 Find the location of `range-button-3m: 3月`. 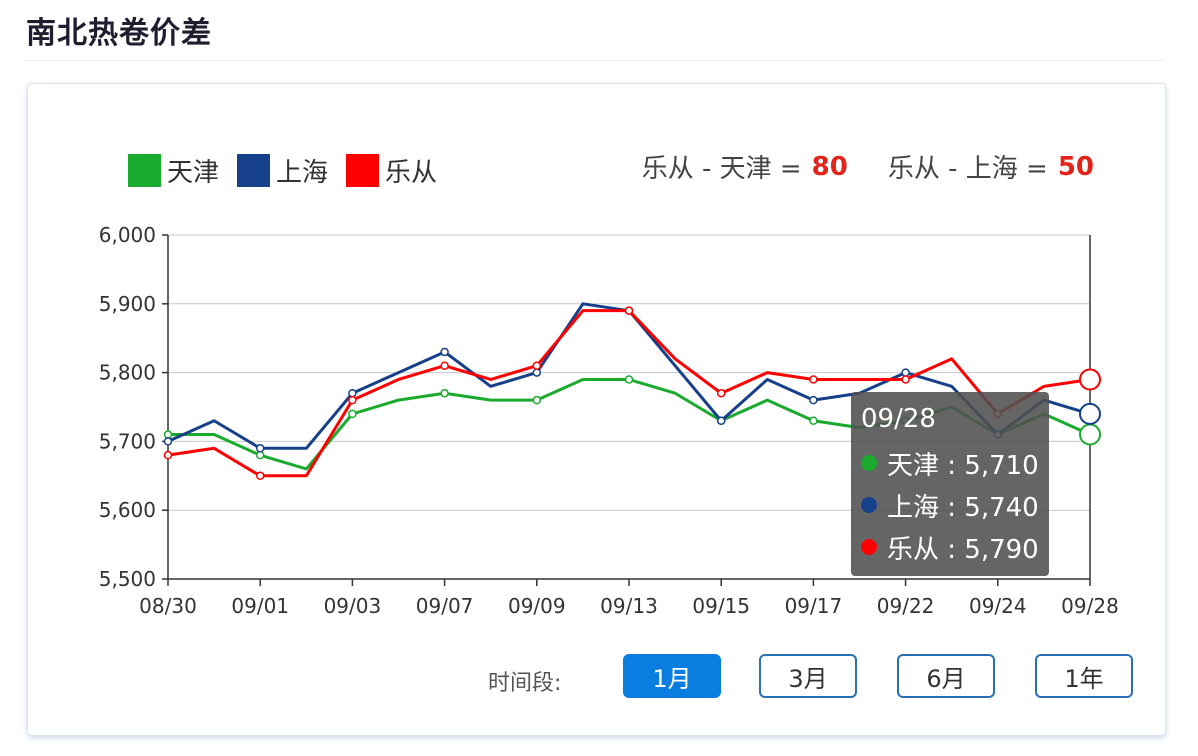

range-button-3m: 3月 is located at coordinates (808, 676).